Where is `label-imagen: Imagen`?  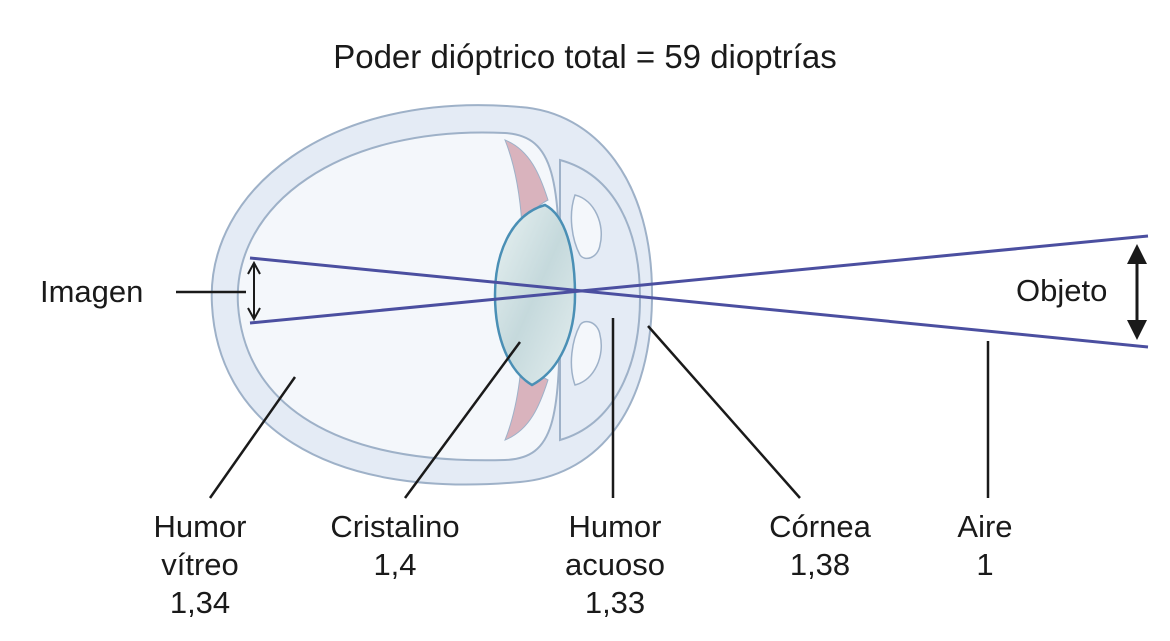
label-imagen: Imagen is located at coordinates (92, 291).